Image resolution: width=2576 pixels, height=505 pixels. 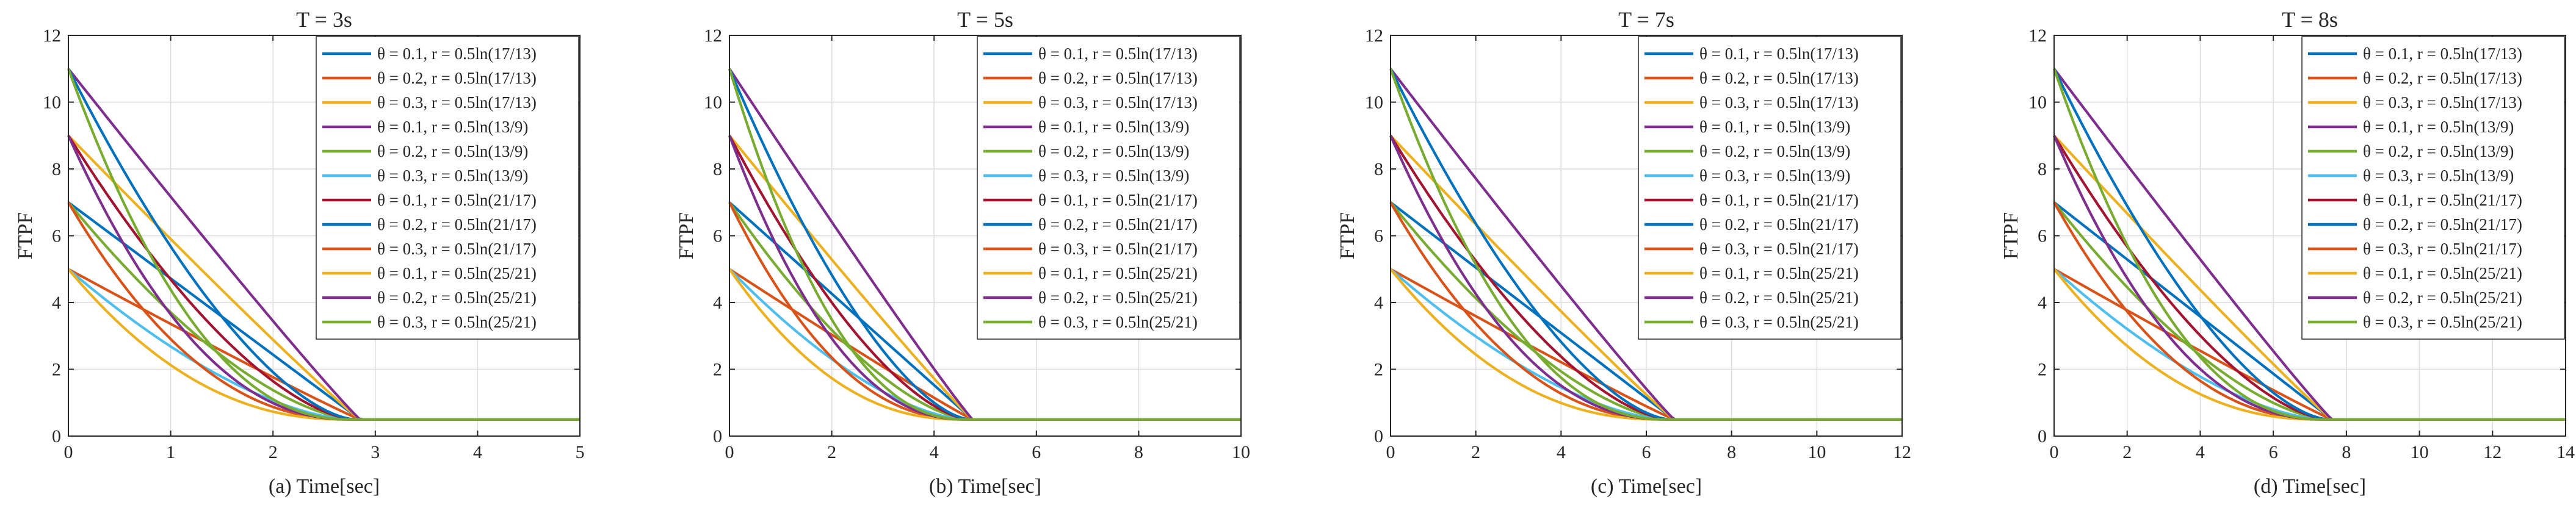 I want to click on chart-title: T = 3s, so click(x=324, y=19).